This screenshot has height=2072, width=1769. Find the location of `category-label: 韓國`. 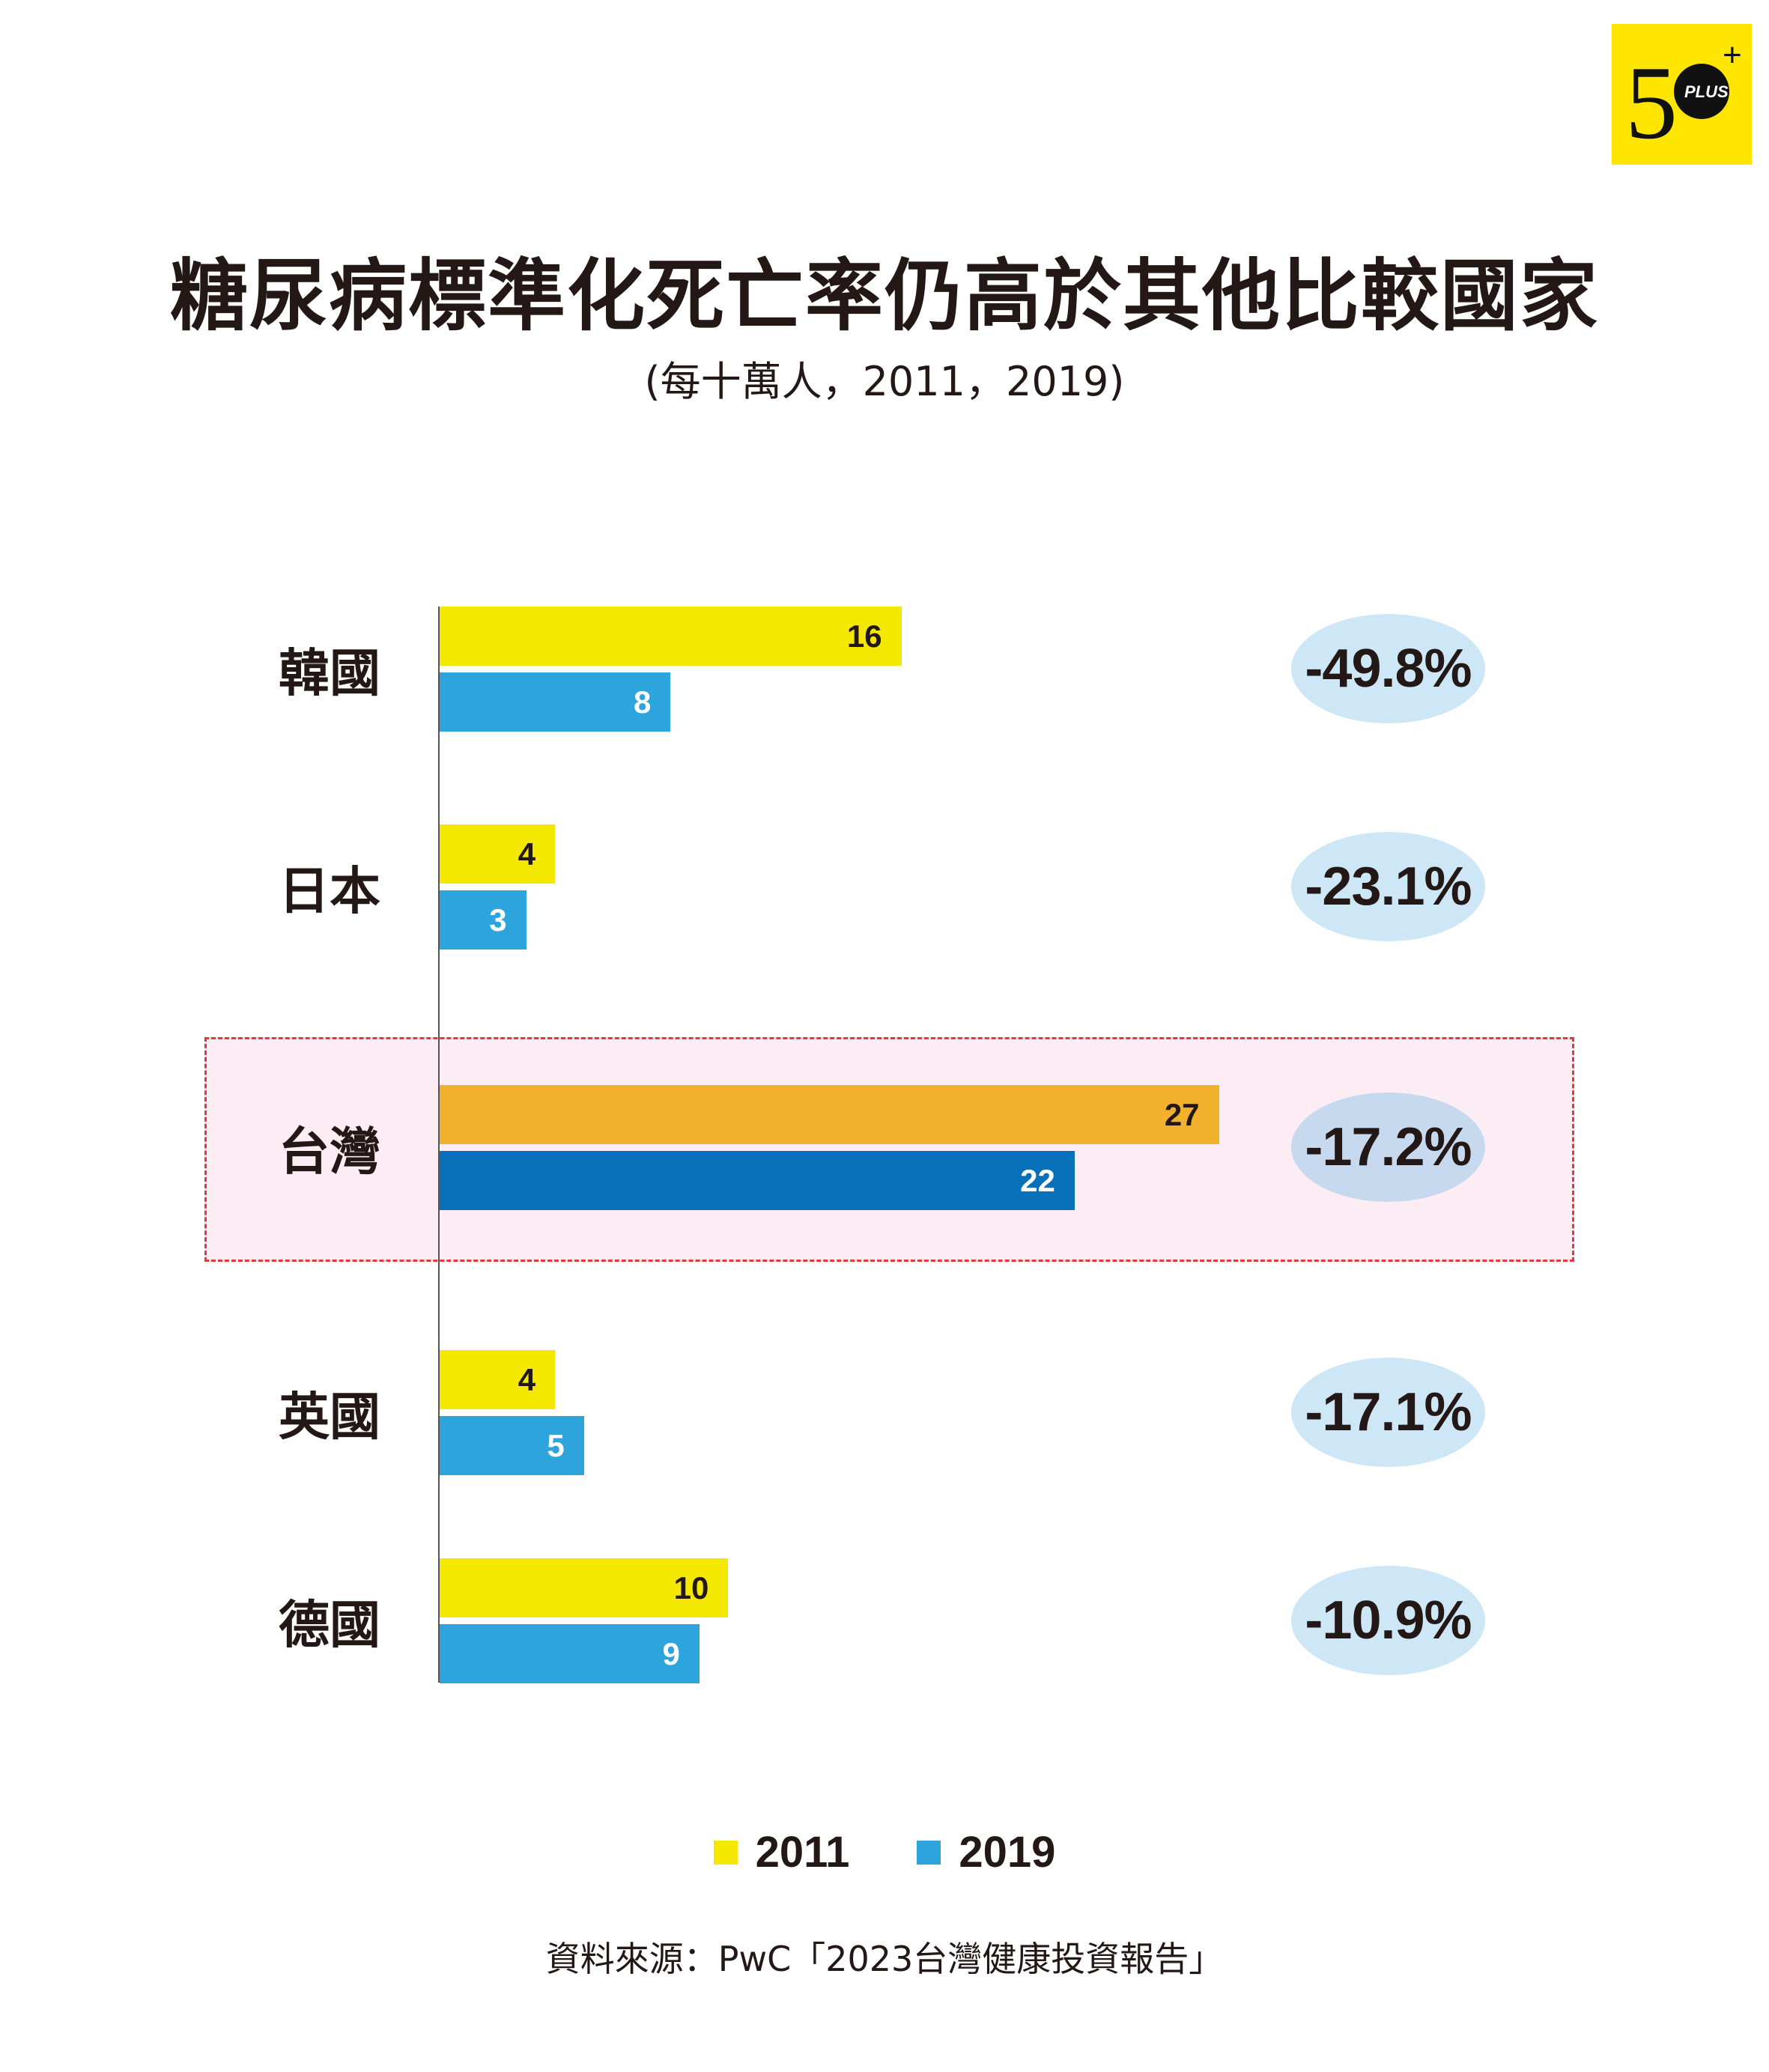

category-label: 韓國 is located at coordinates (329, 674).